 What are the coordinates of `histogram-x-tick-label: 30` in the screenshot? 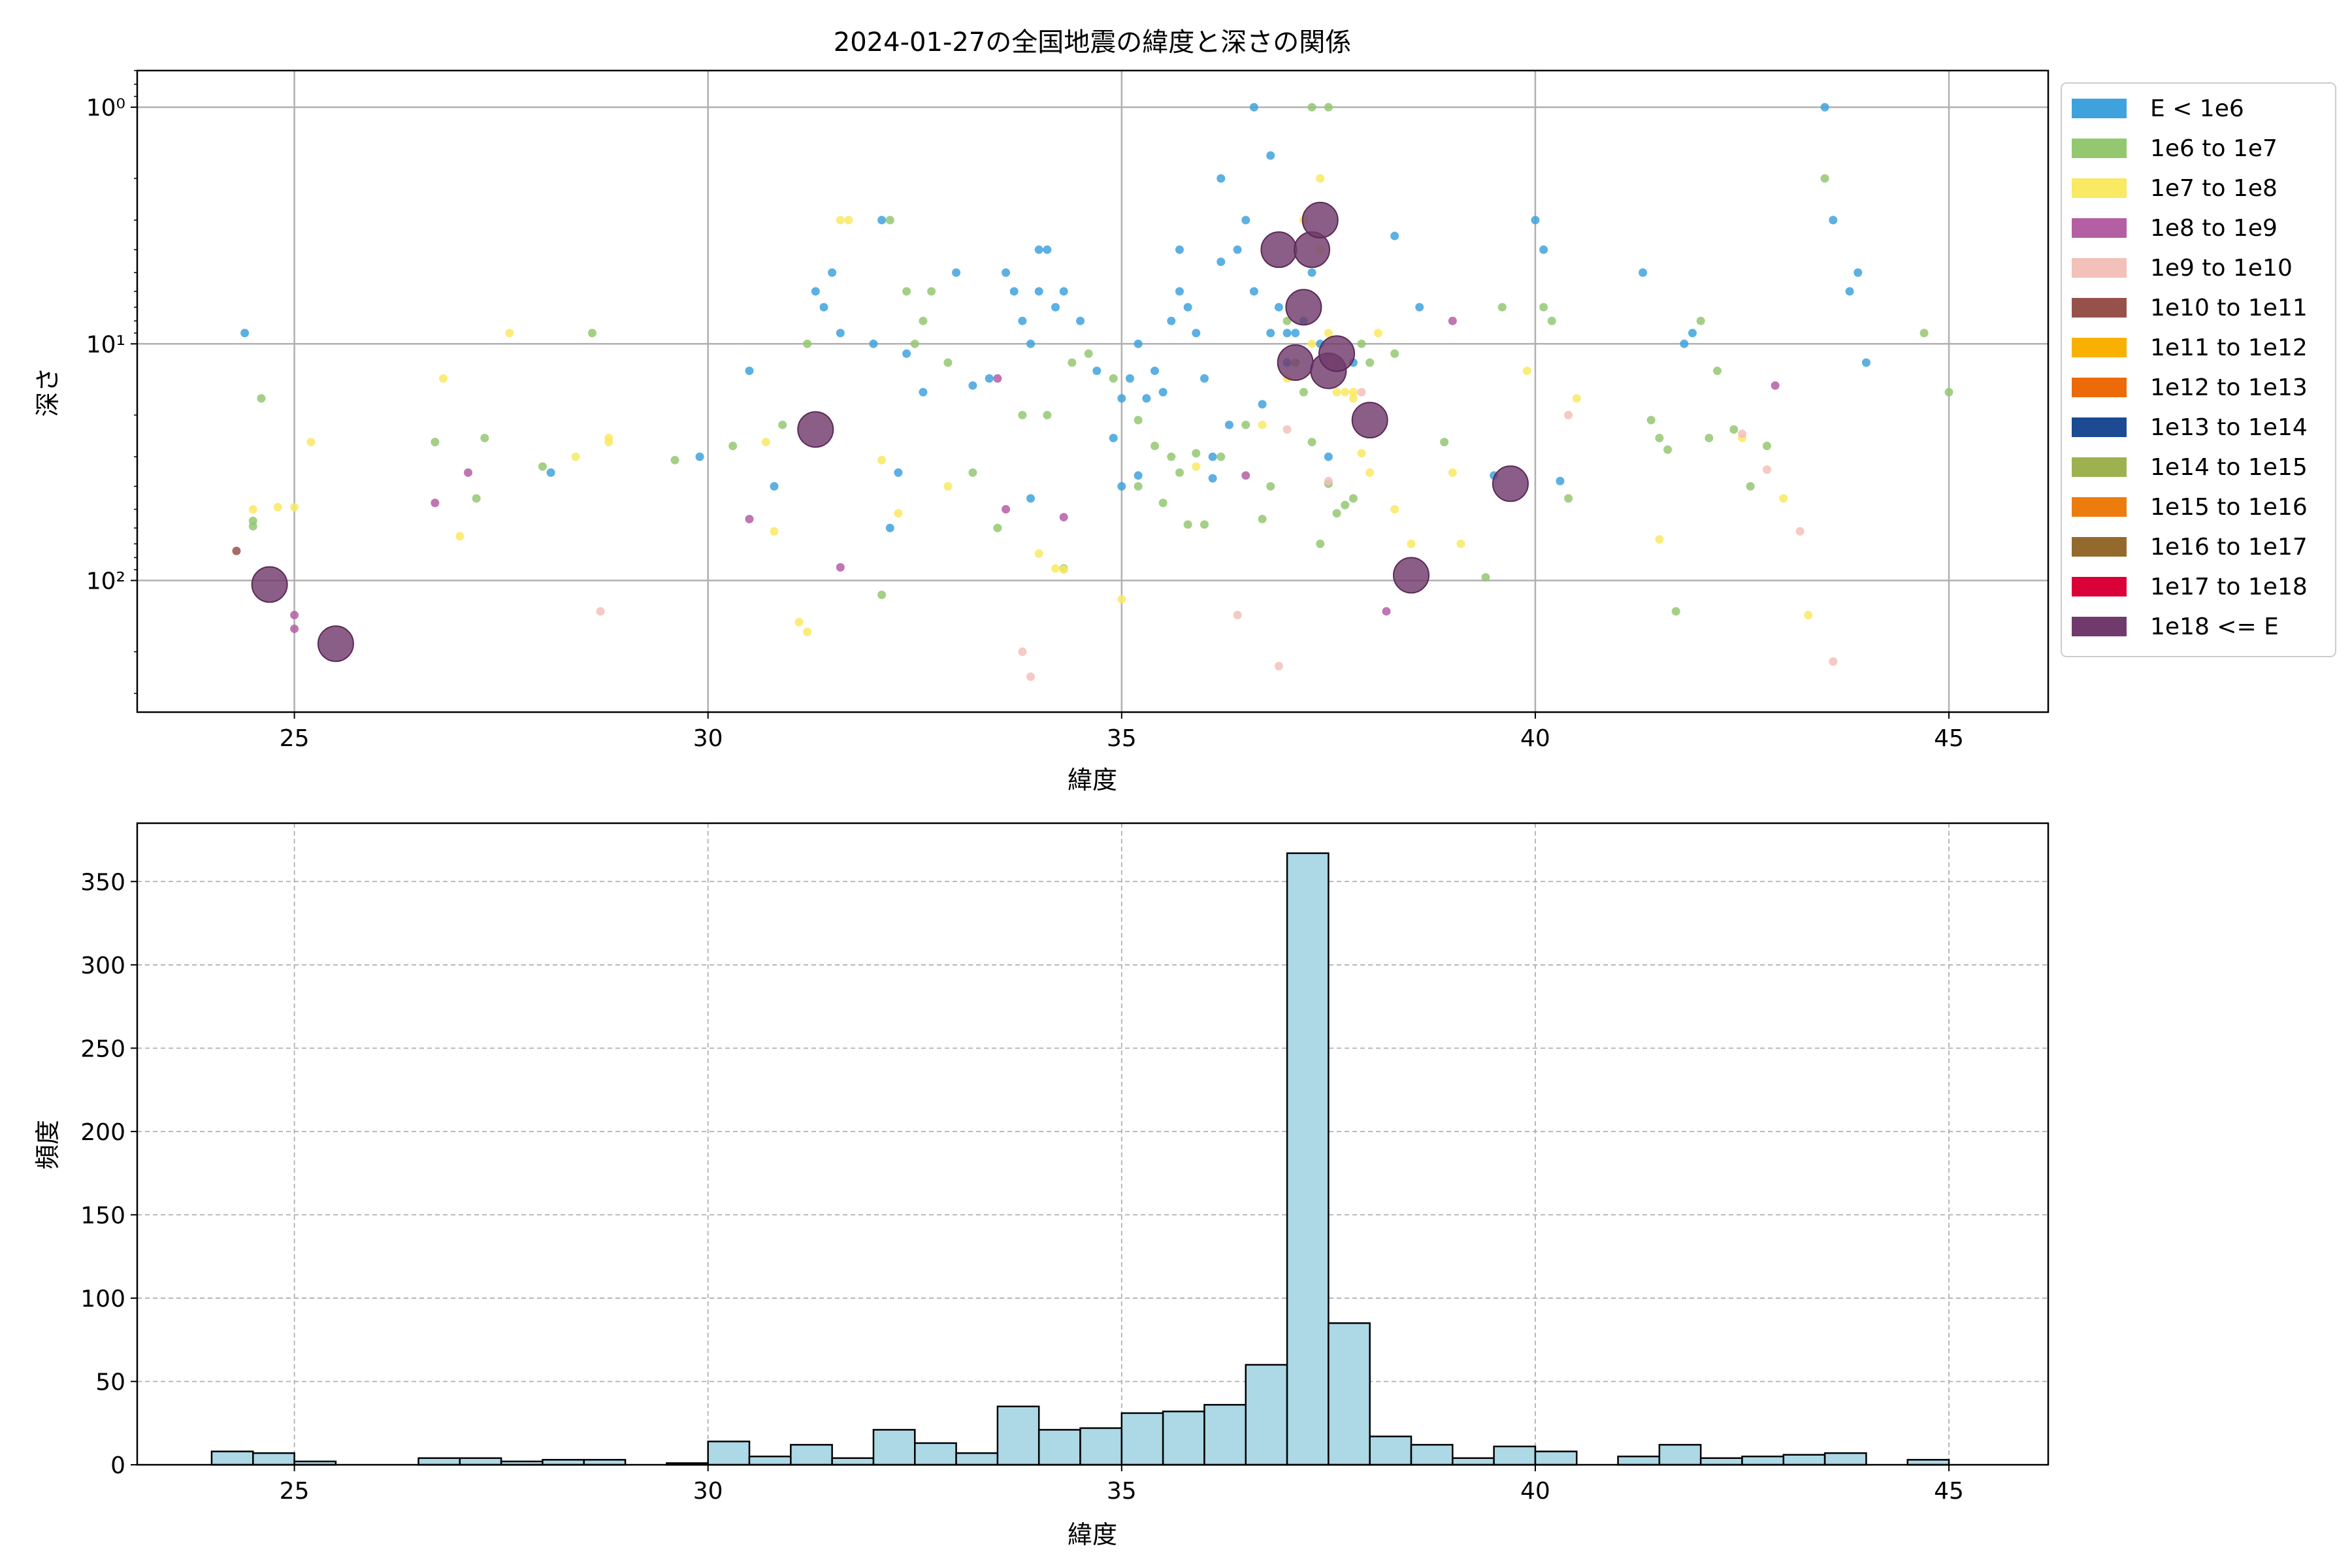 It's located at (708, 1491).